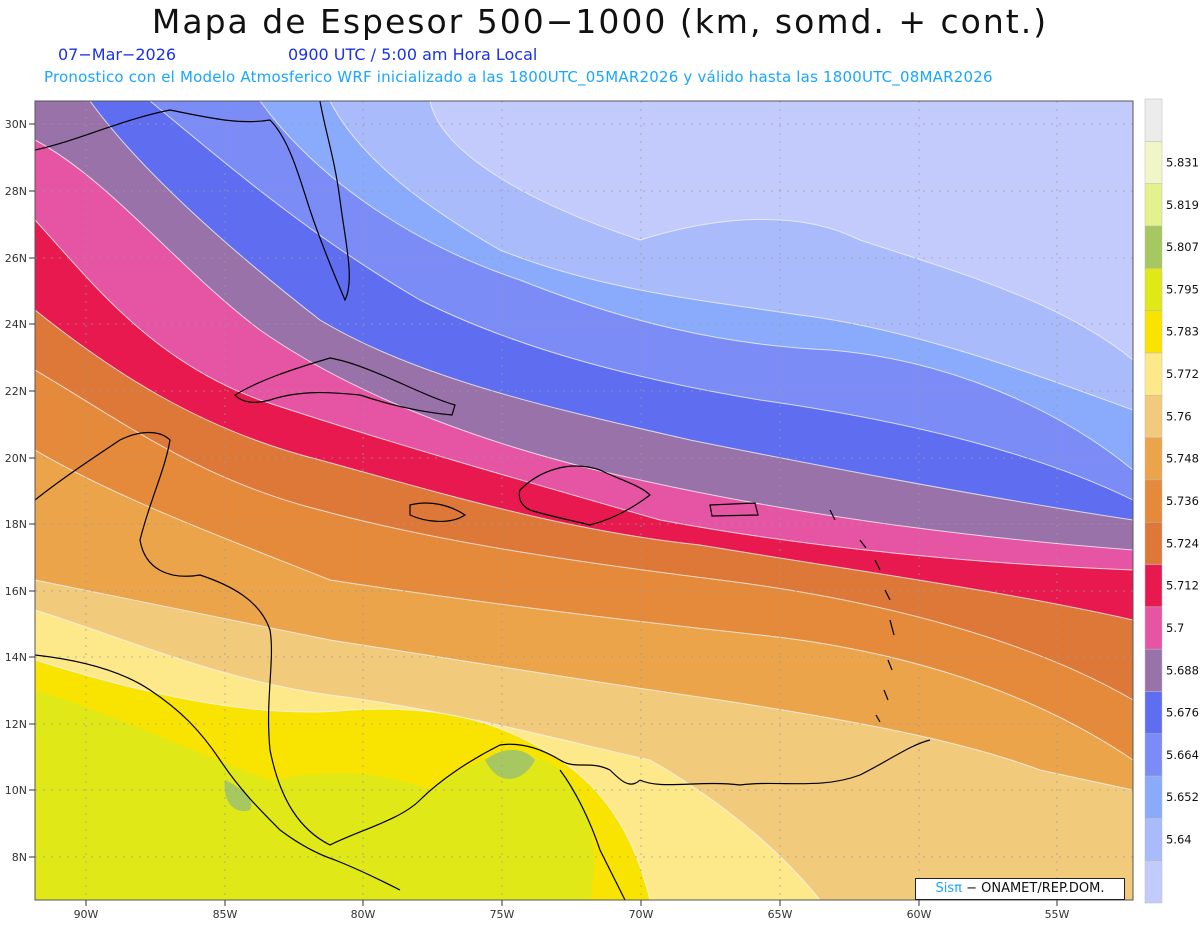  Describe the element at coordinates (16, 458) in the screenshot. I see `lat-label: 20N` at that location.